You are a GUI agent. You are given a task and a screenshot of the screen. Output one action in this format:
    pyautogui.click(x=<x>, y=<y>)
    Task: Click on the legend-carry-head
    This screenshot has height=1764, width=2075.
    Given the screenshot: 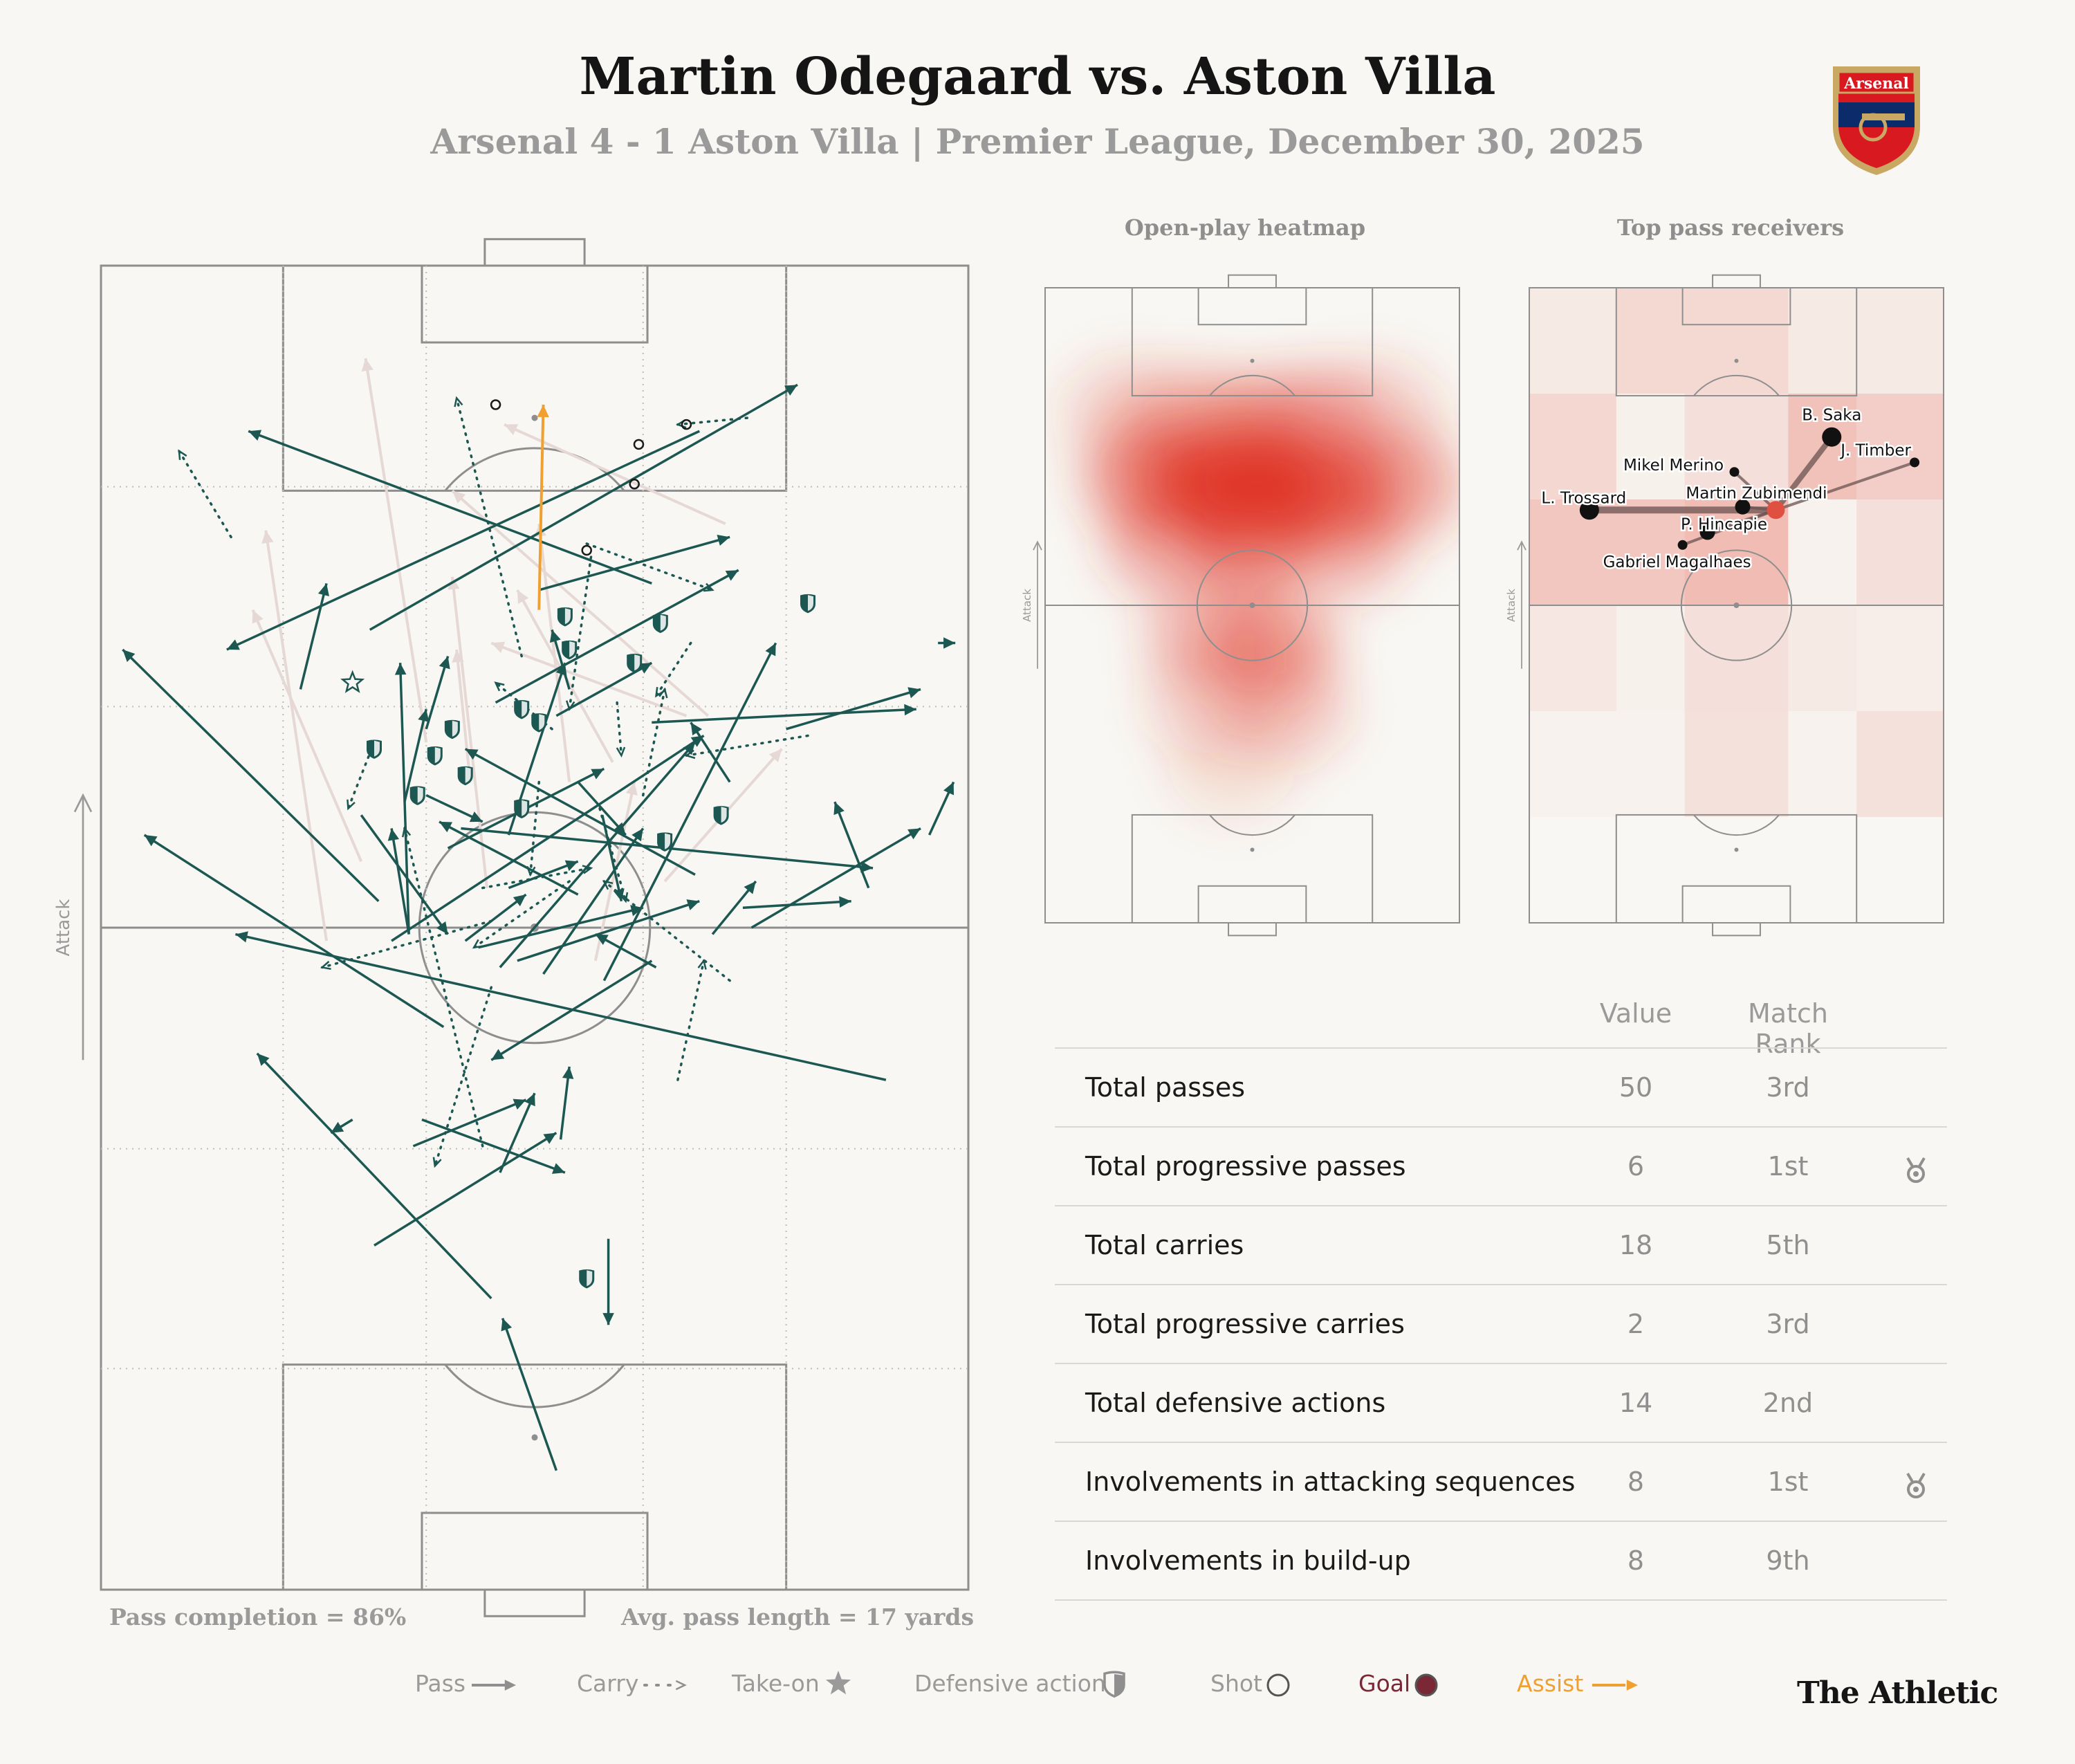 What is the action you would take?
    pyautogui.click(x=681, y=1685)
    